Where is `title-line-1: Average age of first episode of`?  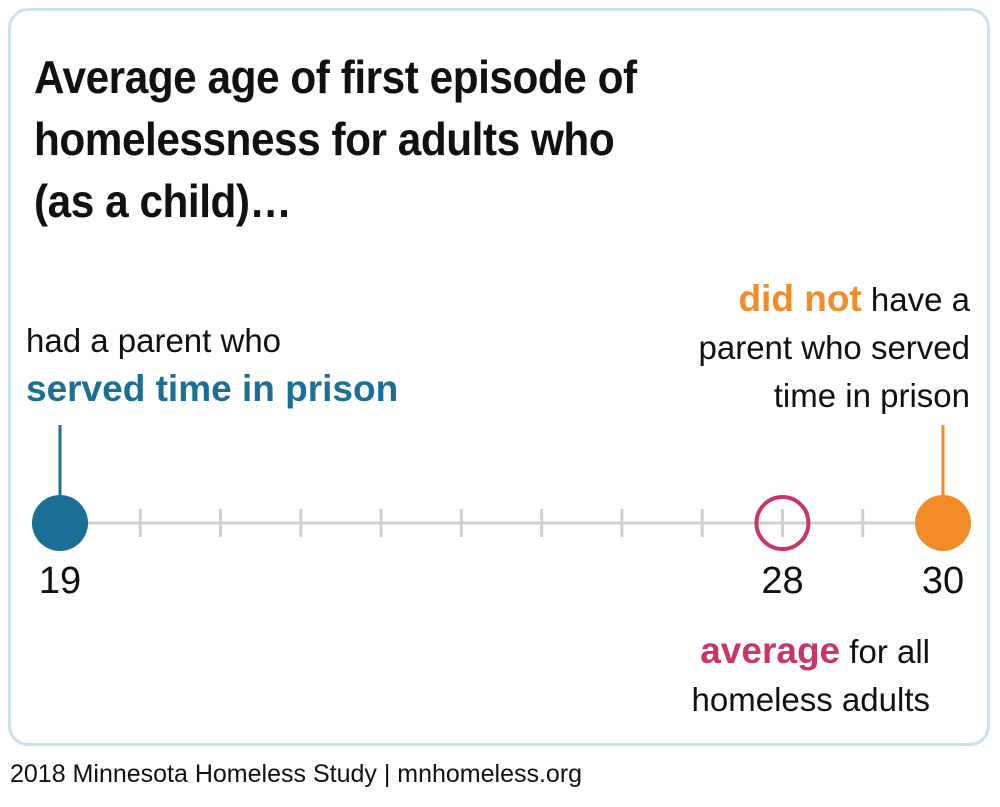 title-line-1: Average age of first episode of is located at coordinates (335, 77).